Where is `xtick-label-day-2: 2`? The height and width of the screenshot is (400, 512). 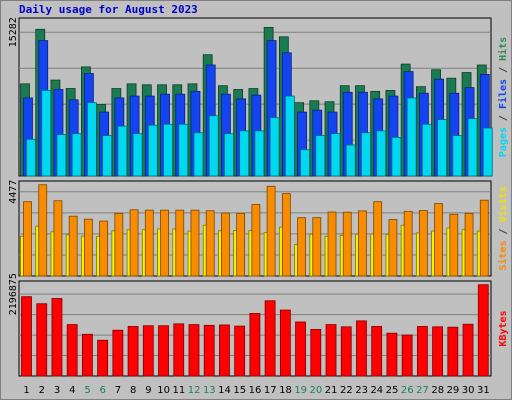 xtick-label-day-2: 2 is located at coordinates (42, 390).